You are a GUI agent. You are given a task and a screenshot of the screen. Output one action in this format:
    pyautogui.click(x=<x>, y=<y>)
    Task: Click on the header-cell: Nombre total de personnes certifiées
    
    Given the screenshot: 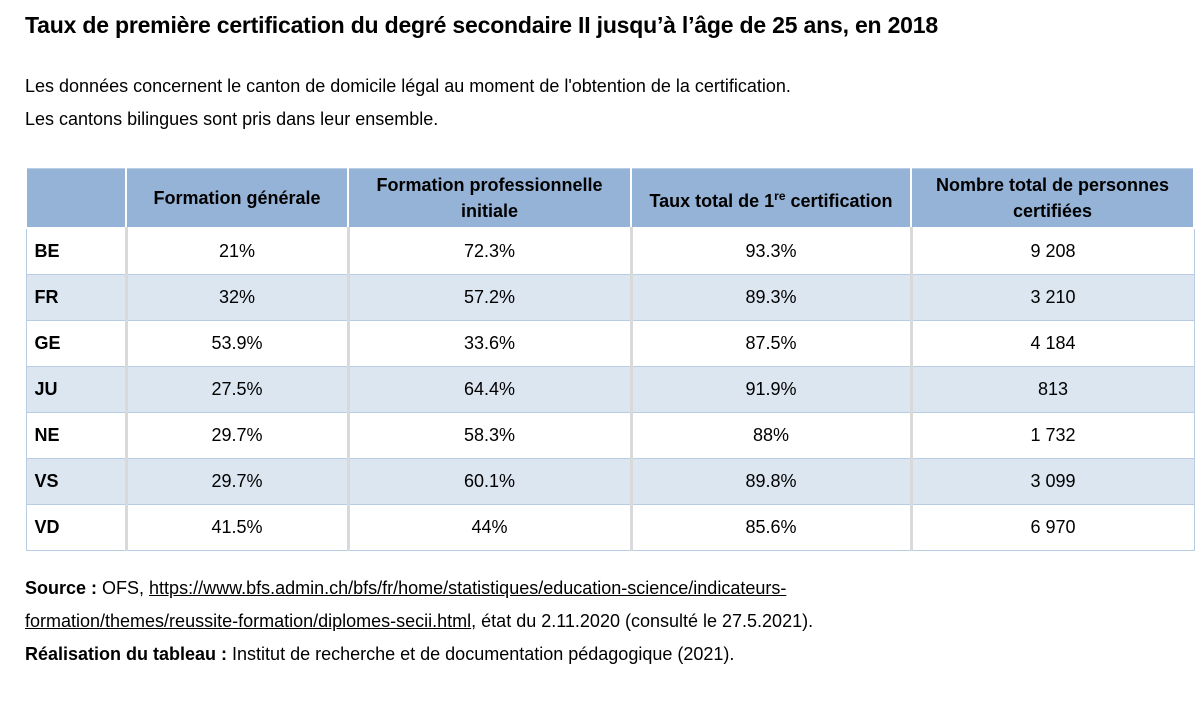 What is the action you would take?
    pyautogui.click(x=1052, y=198)
    